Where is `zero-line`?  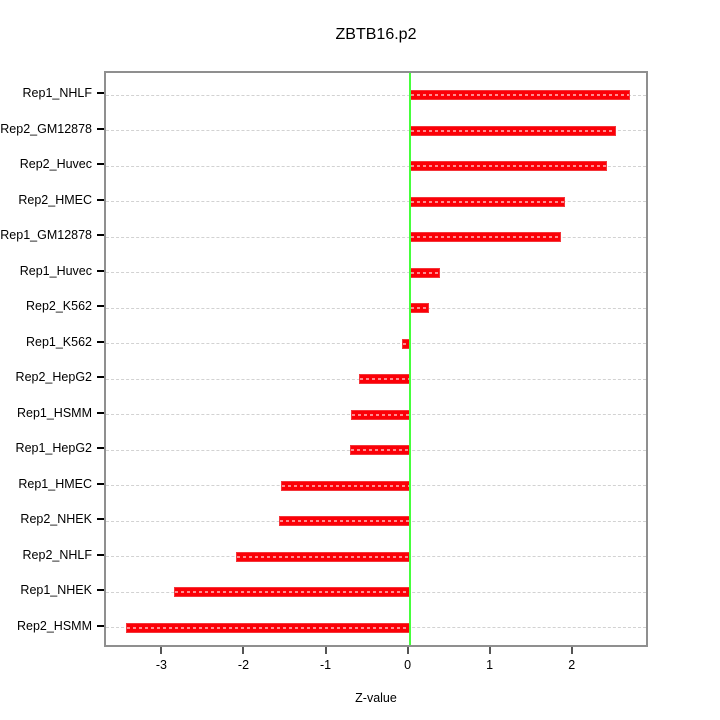
zero-line is located at coordinates (409, 359).